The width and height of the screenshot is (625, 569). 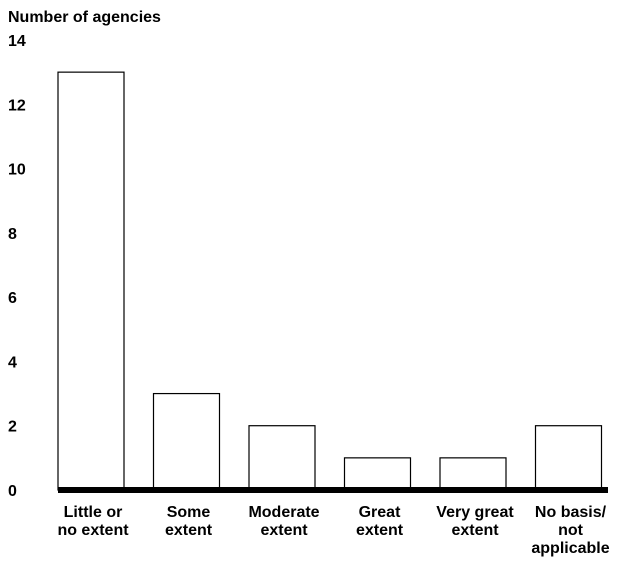 I want to click on y-tick-label: 8, so click(x=12, y=234).